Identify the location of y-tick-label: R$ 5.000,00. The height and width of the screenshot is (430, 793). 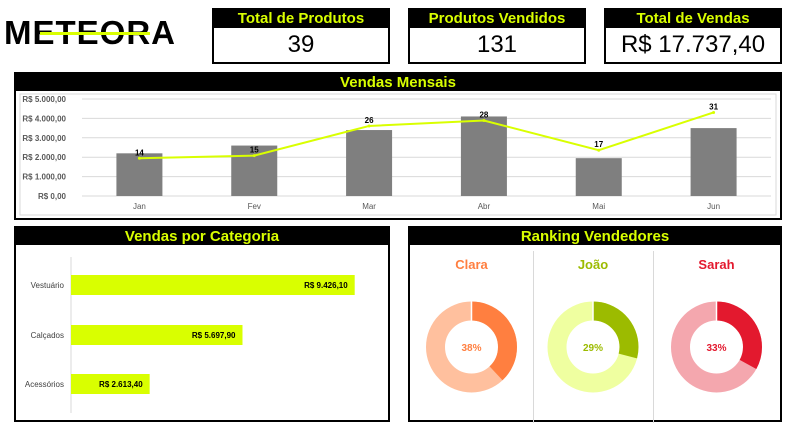
(44, 99).